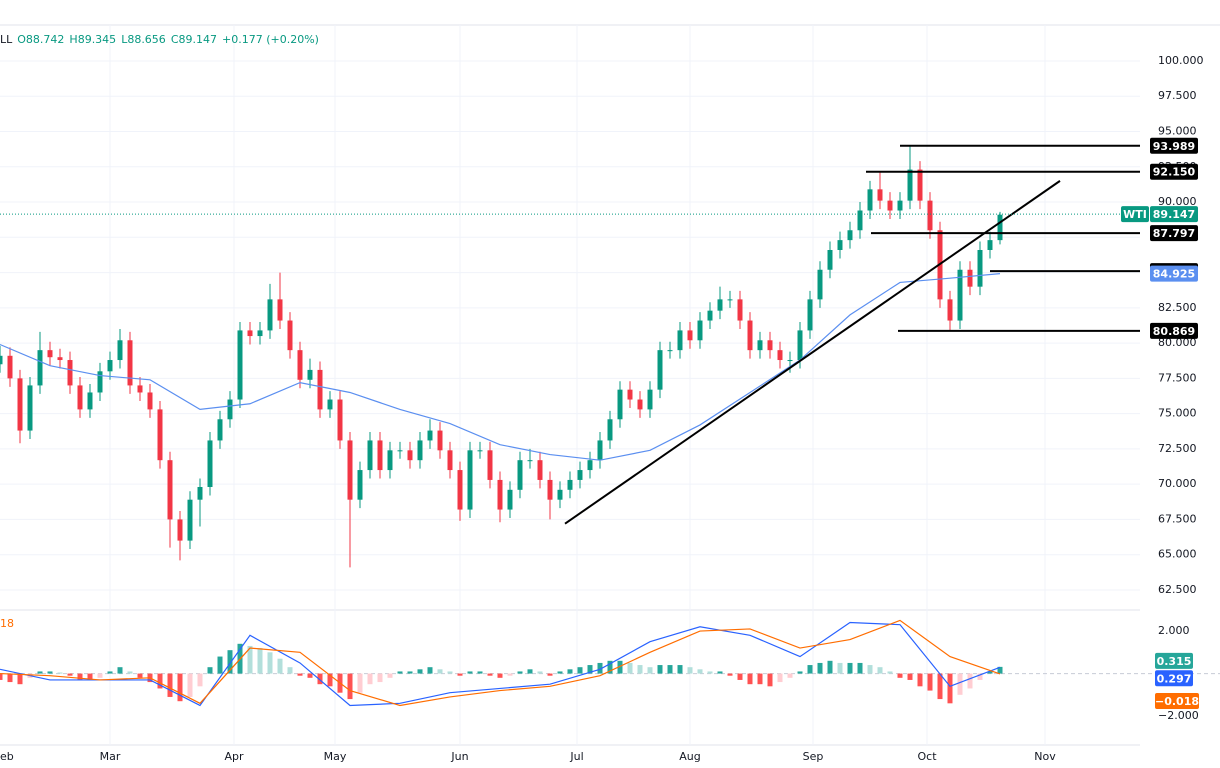 The height and width of the screenshot is (768, 1220). I want to click on indicator-label: 18, so click(7, 623).